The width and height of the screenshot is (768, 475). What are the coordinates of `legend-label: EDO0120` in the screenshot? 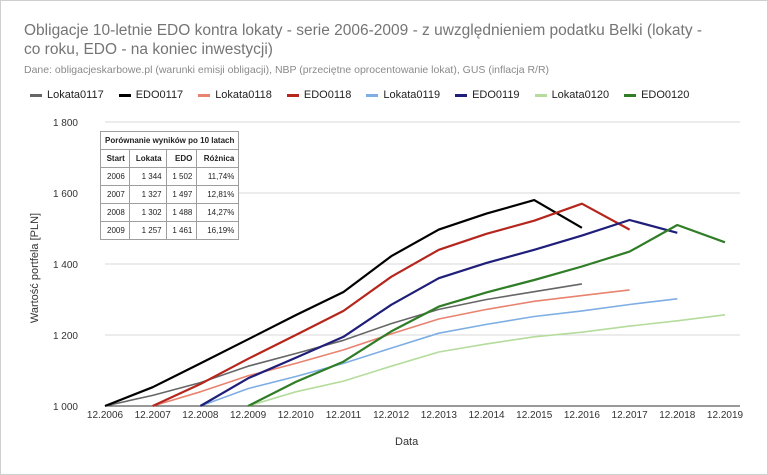 It's located at (665, 95).